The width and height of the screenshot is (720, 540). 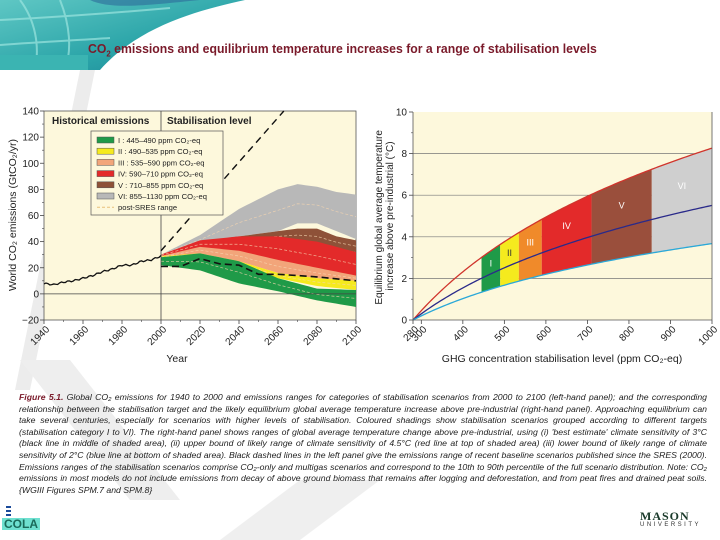 What do you see at coordinates (665, 516) in the screenshot?
I see `mason-logo-text: MASON` at bounding box center [665, 516].